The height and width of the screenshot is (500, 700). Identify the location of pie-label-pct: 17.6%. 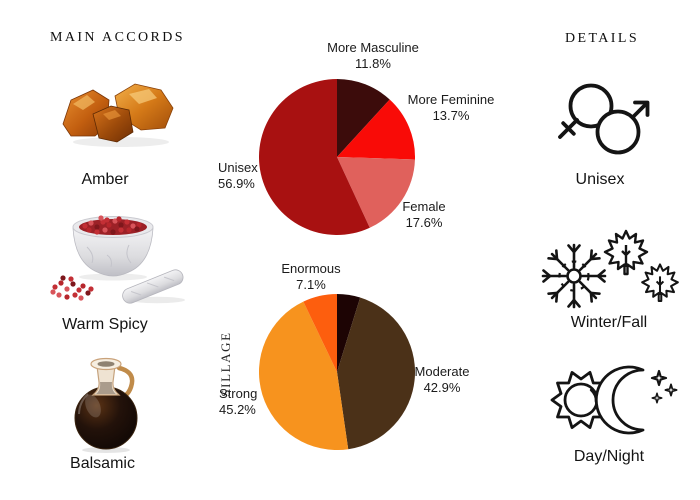
(424, 222).